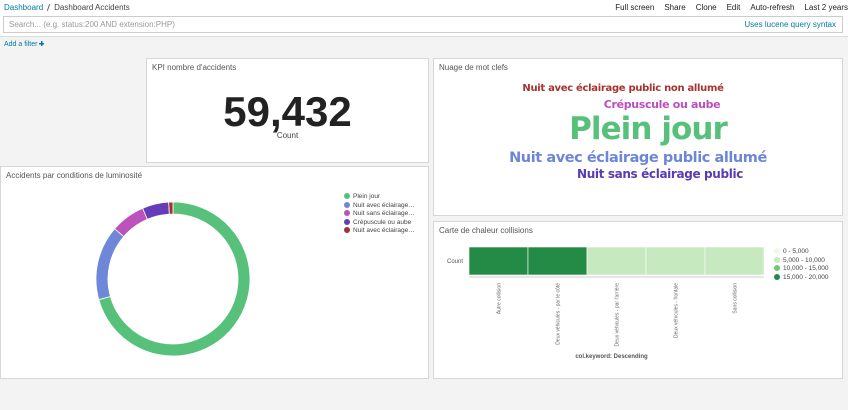  I want to click on legend-label: Nuit avec éclairage public allumé, so click(384, 205).